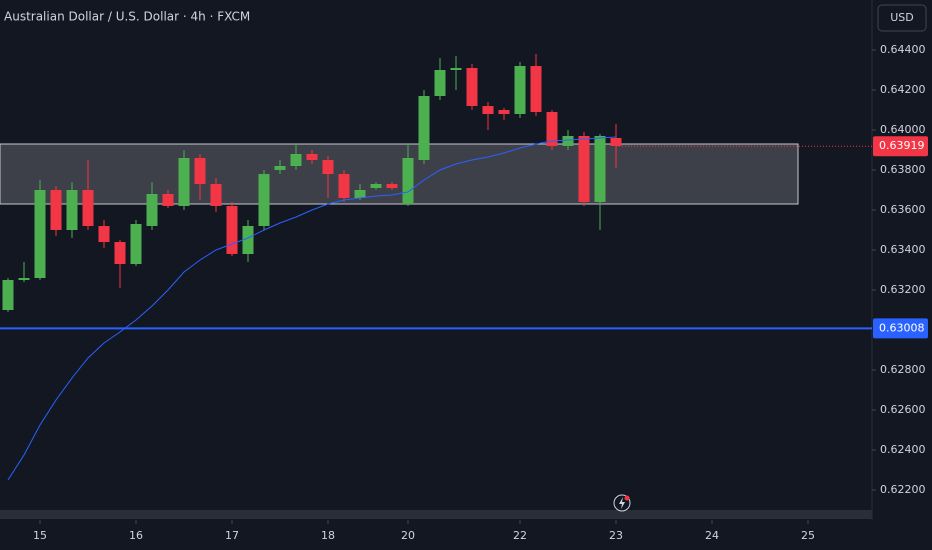  What do you see at coordinates (136, 535) in the screenshot?
I see `x-tick-label: 16` at bounding box center [136, 535].